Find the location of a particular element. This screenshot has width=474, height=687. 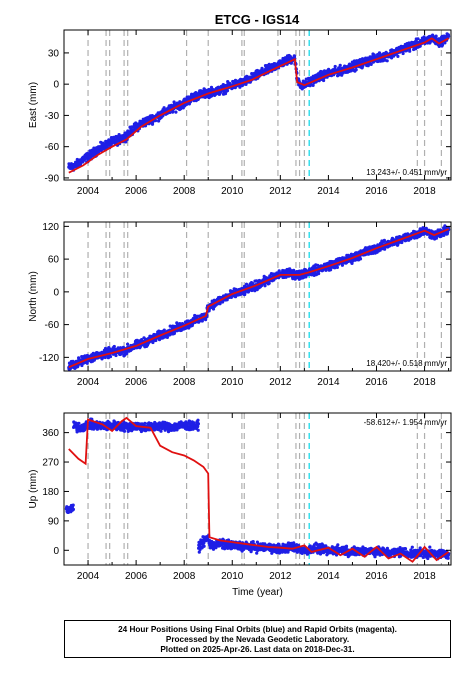

north-x-tick-label-1: 2006 is located at coordinates (136, 382).